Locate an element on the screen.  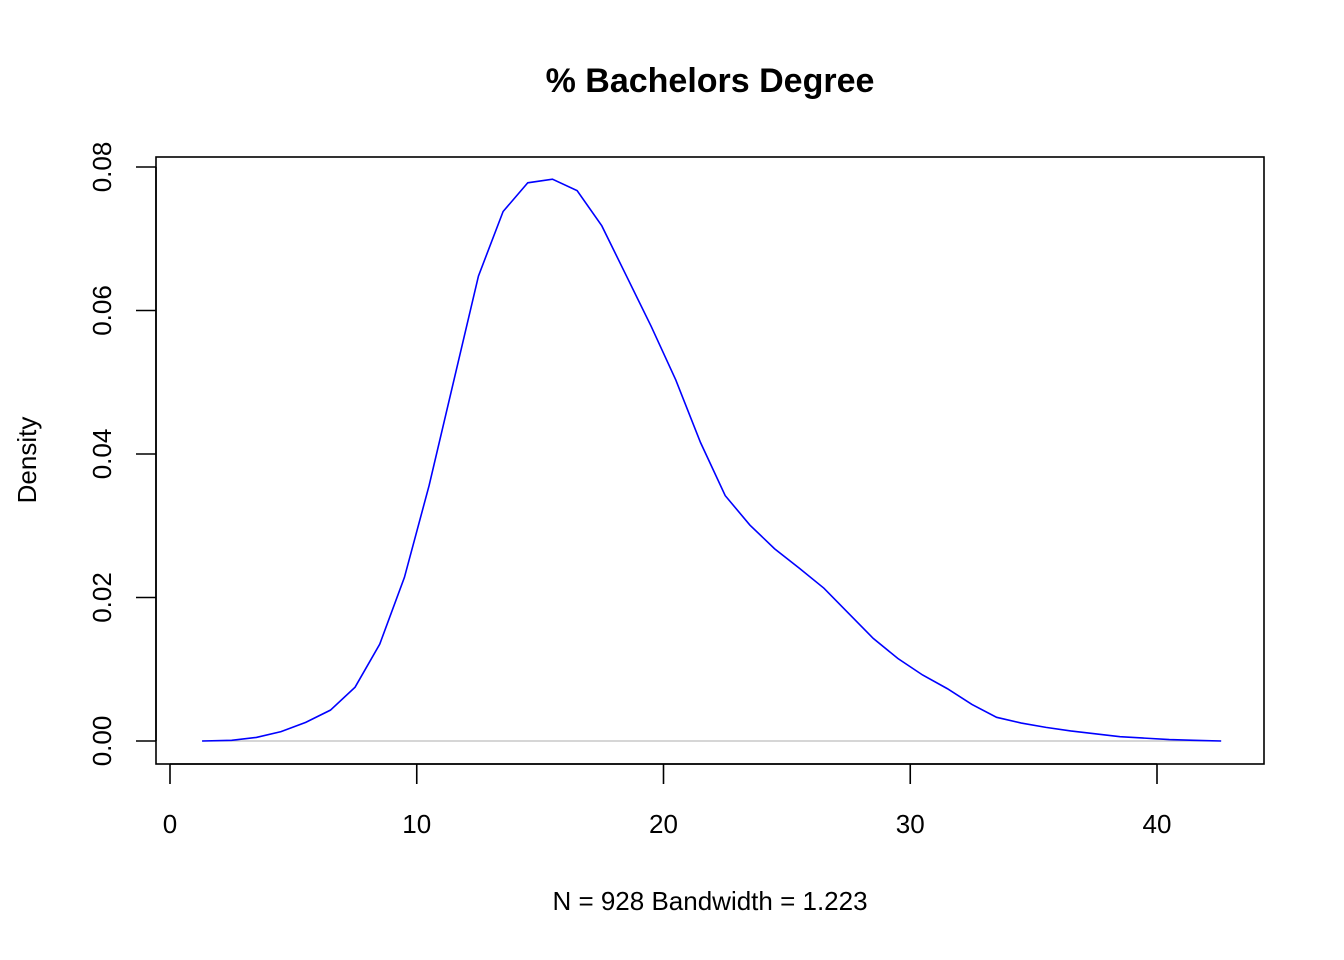
chart-title: % Bachelors Degree is located at coordinates (710, 81).